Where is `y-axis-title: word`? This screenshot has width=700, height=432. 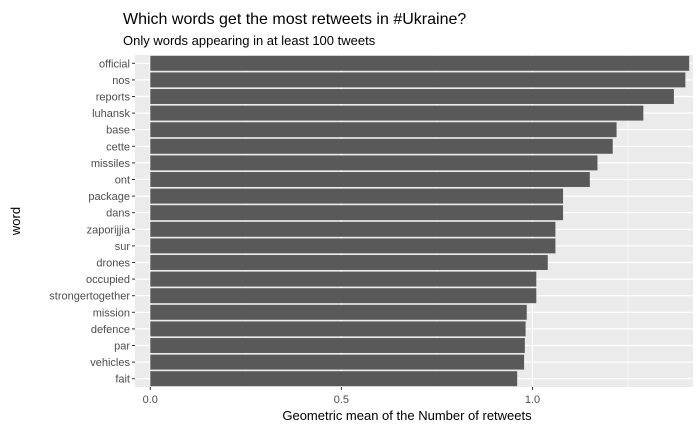 y-axis-title: word is located at coordinates (15, 221).